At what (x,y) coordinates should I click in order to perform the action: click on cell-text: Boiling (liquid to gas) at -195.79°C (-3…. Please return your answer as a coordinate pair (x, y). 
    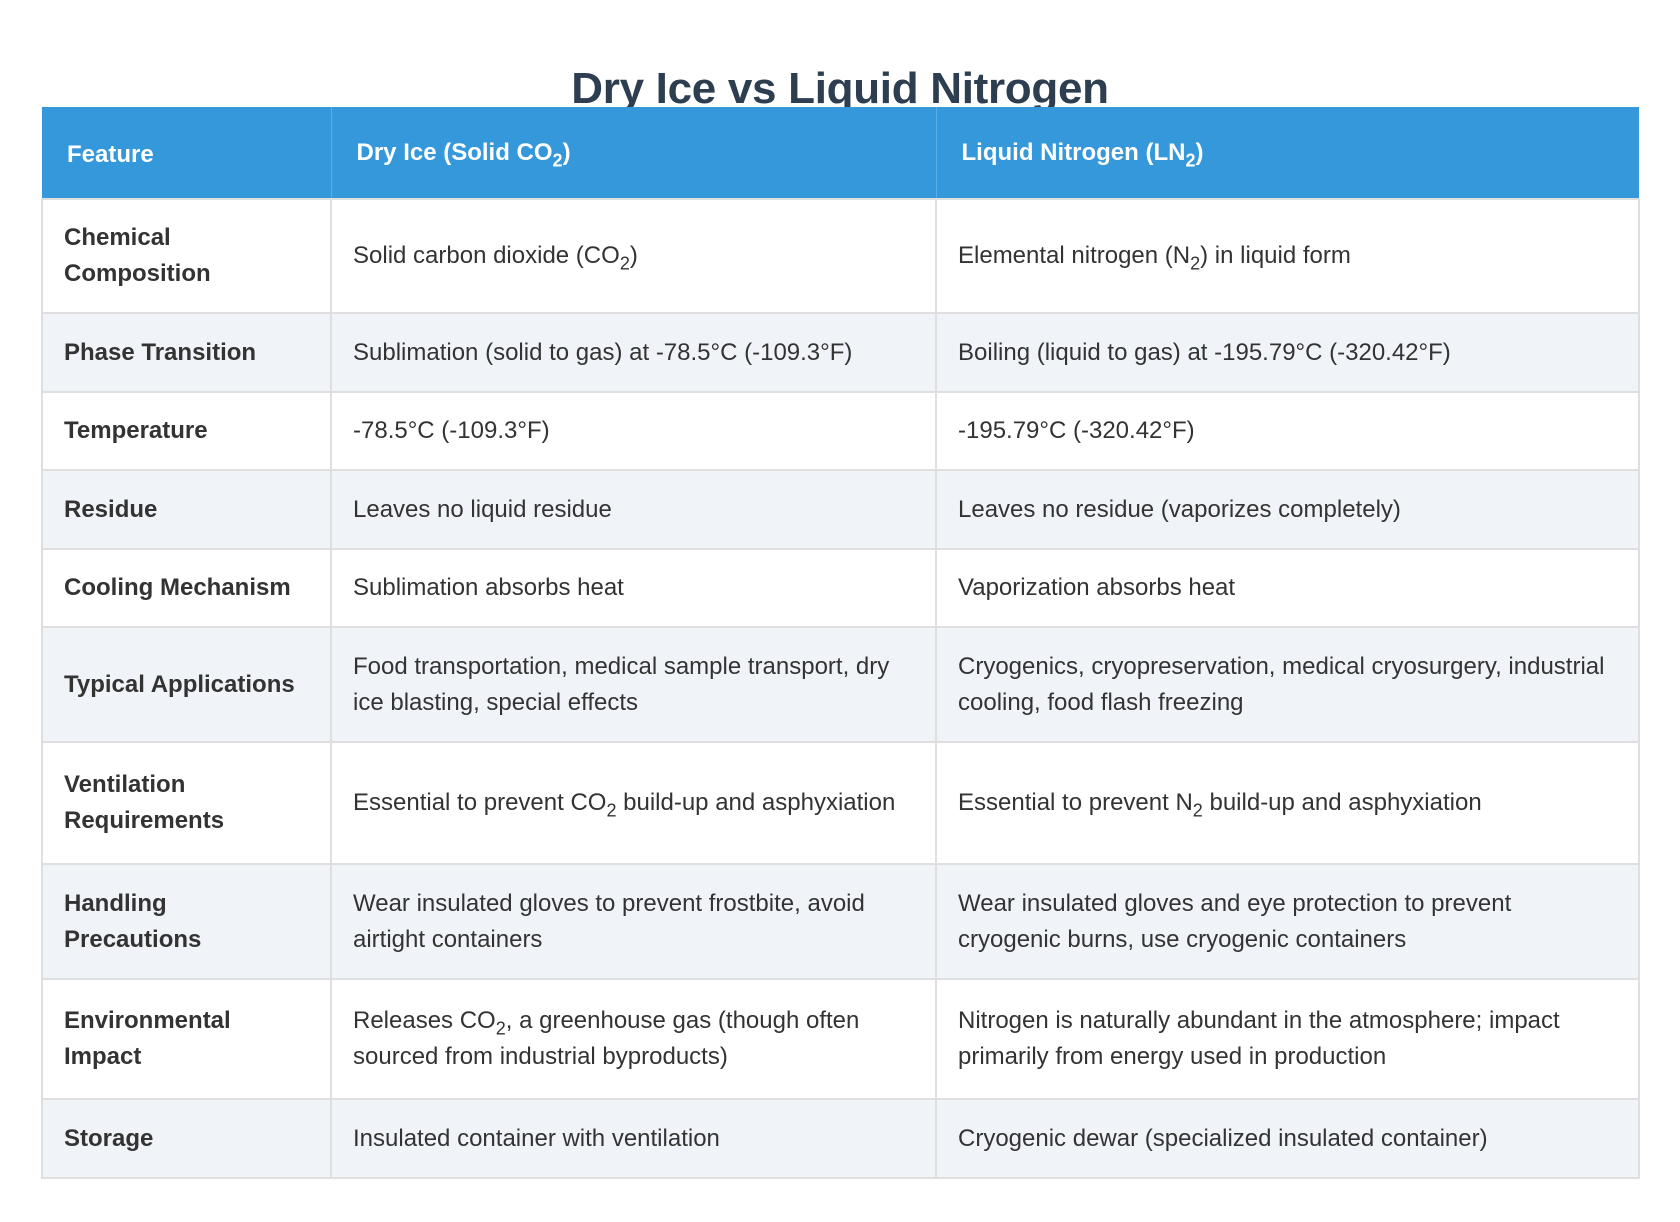
    Looking at the image, I should click on (1204, 352).